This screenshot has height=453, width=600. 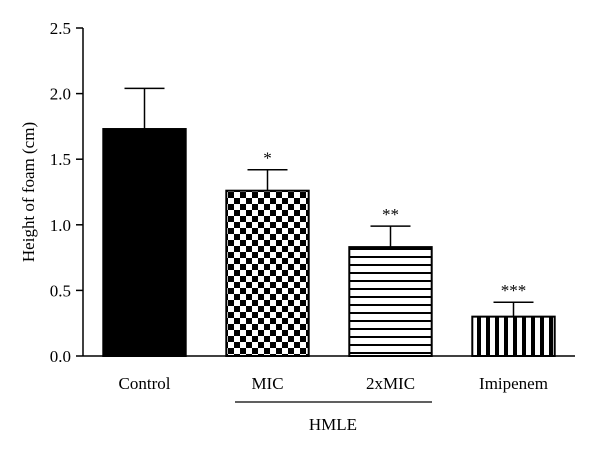 What do you see at coordinates (145, 383) in the screenshot?
I see `x-tick-label: Control` at bounding box center [145, 383].